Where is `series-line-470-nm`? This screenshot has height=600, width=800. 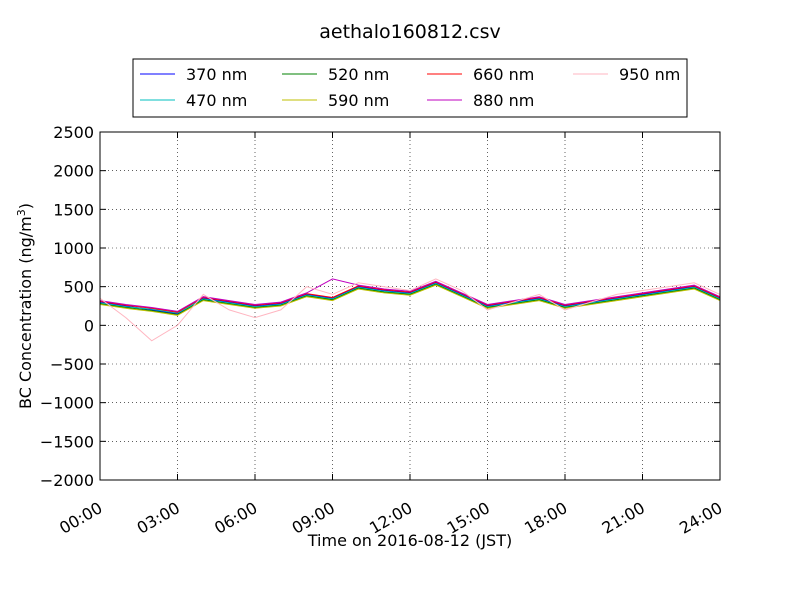
series-line-470-nm is located at coordinates (410, 298).